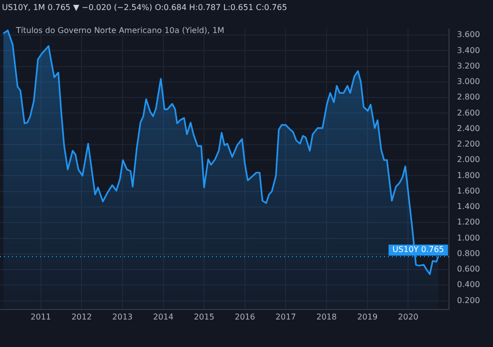  What do you see at coordinates (286, 317) in the screenshot?
I see `x-tick-label: 2017` at bounding box center [286, 317].